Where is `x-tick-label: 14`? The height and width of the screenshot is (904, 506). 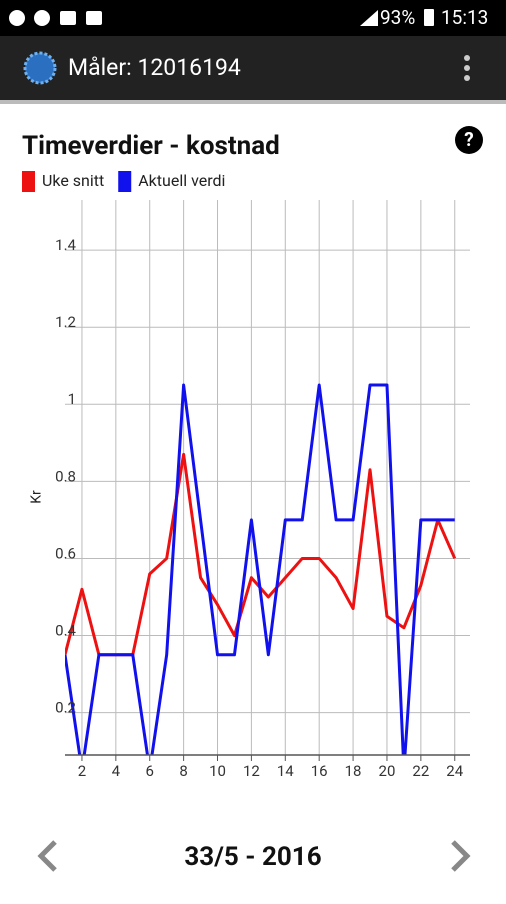 x-tick-label: 14 is located at coordinates (285, 771).